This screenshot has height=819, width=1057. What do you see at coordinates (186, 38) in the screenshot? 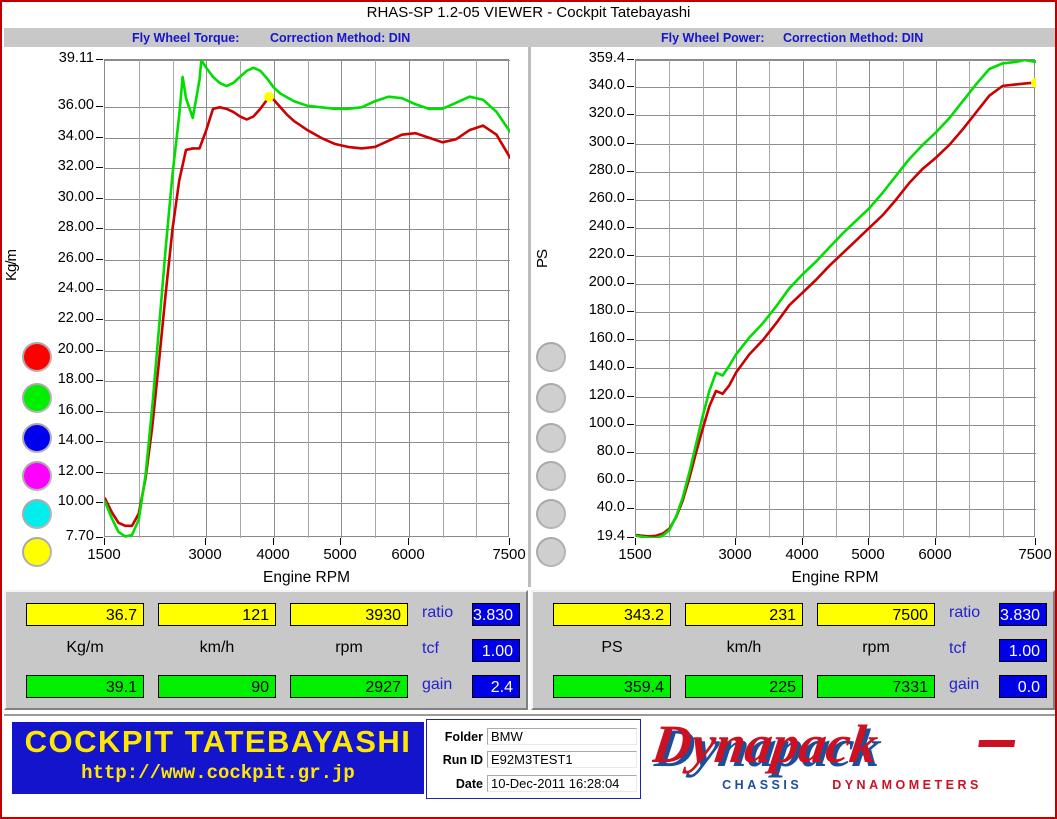
I see `left-channel-label: Fly Wheel Torque:` at bounding box center [186, 38].